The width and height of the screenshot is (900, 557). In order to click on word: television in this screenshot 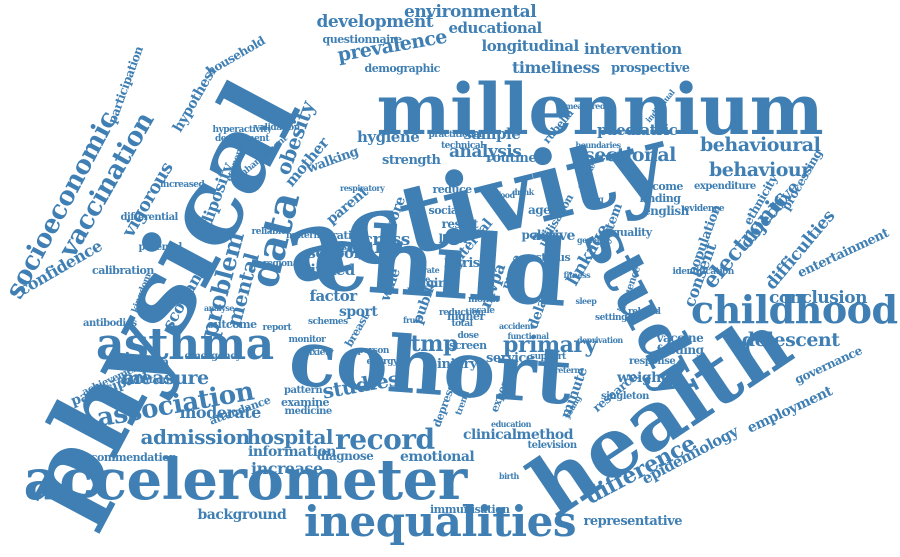, I will do `click(552, 445)`.